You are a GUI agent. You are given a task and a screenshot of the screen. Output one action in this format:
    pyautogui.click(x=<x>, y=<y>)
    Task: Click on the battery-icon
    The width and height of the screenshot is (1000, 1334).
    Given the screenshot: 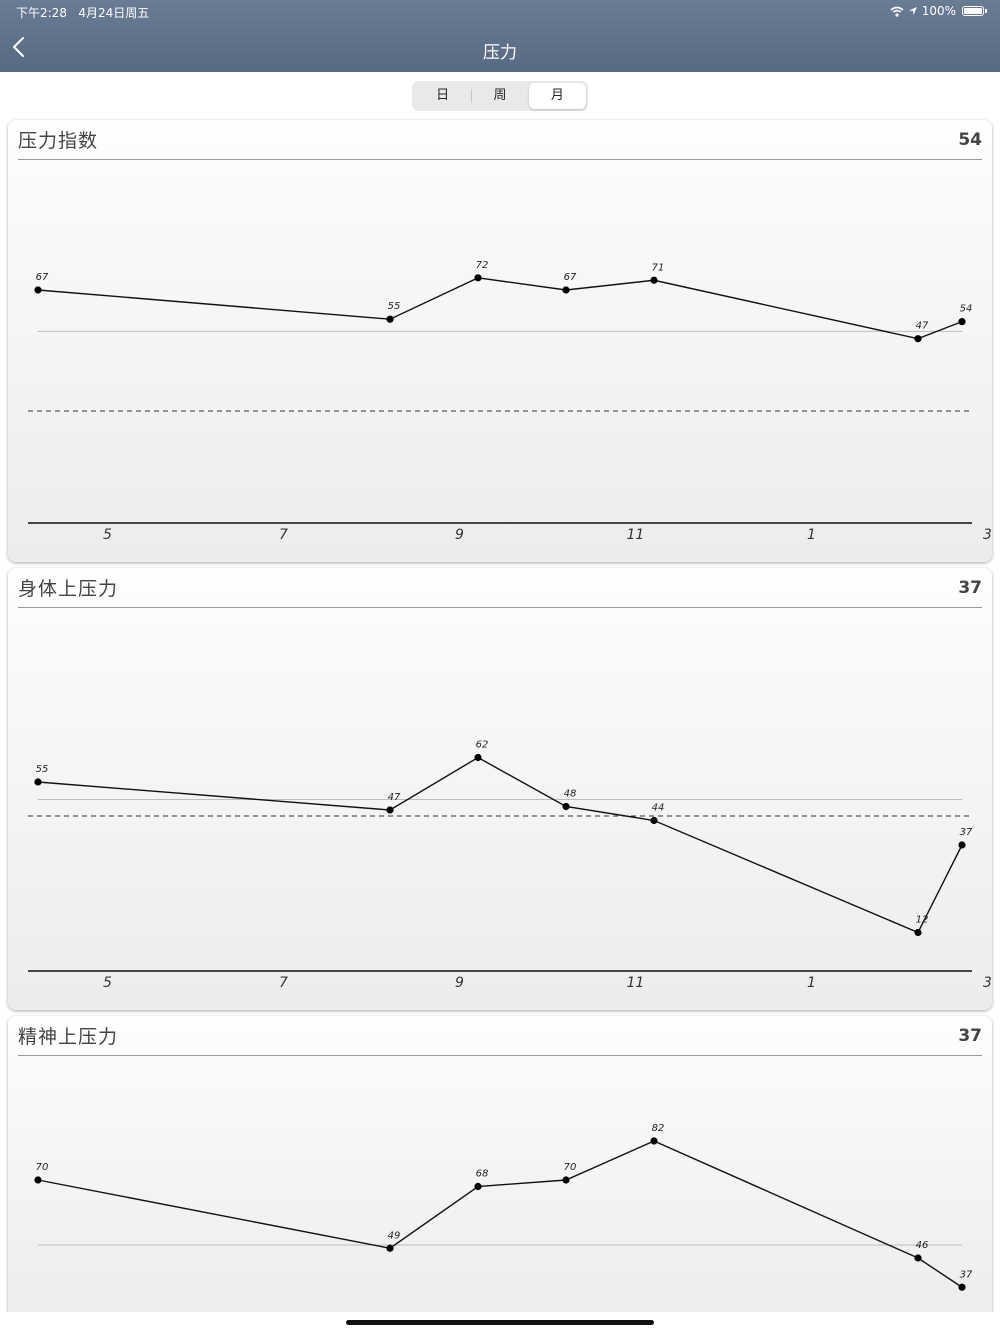 What is the action you would take?
    pyautogui.click(x=974, y=11)
    